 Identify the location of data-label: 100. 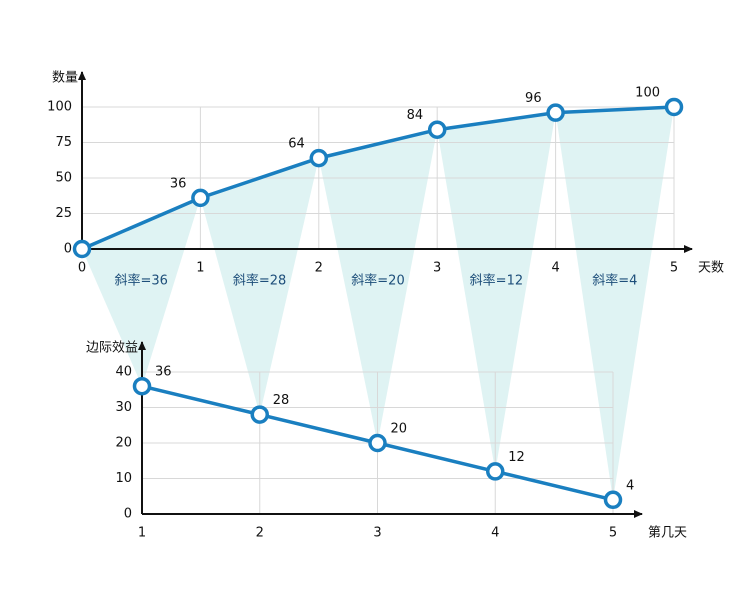
(647, 93).